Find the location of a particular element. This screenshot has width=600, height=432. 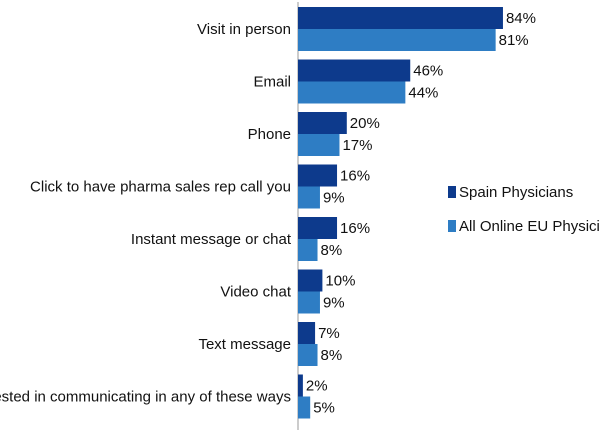

legend-swatch-spain is located at coordinates (452, 192).